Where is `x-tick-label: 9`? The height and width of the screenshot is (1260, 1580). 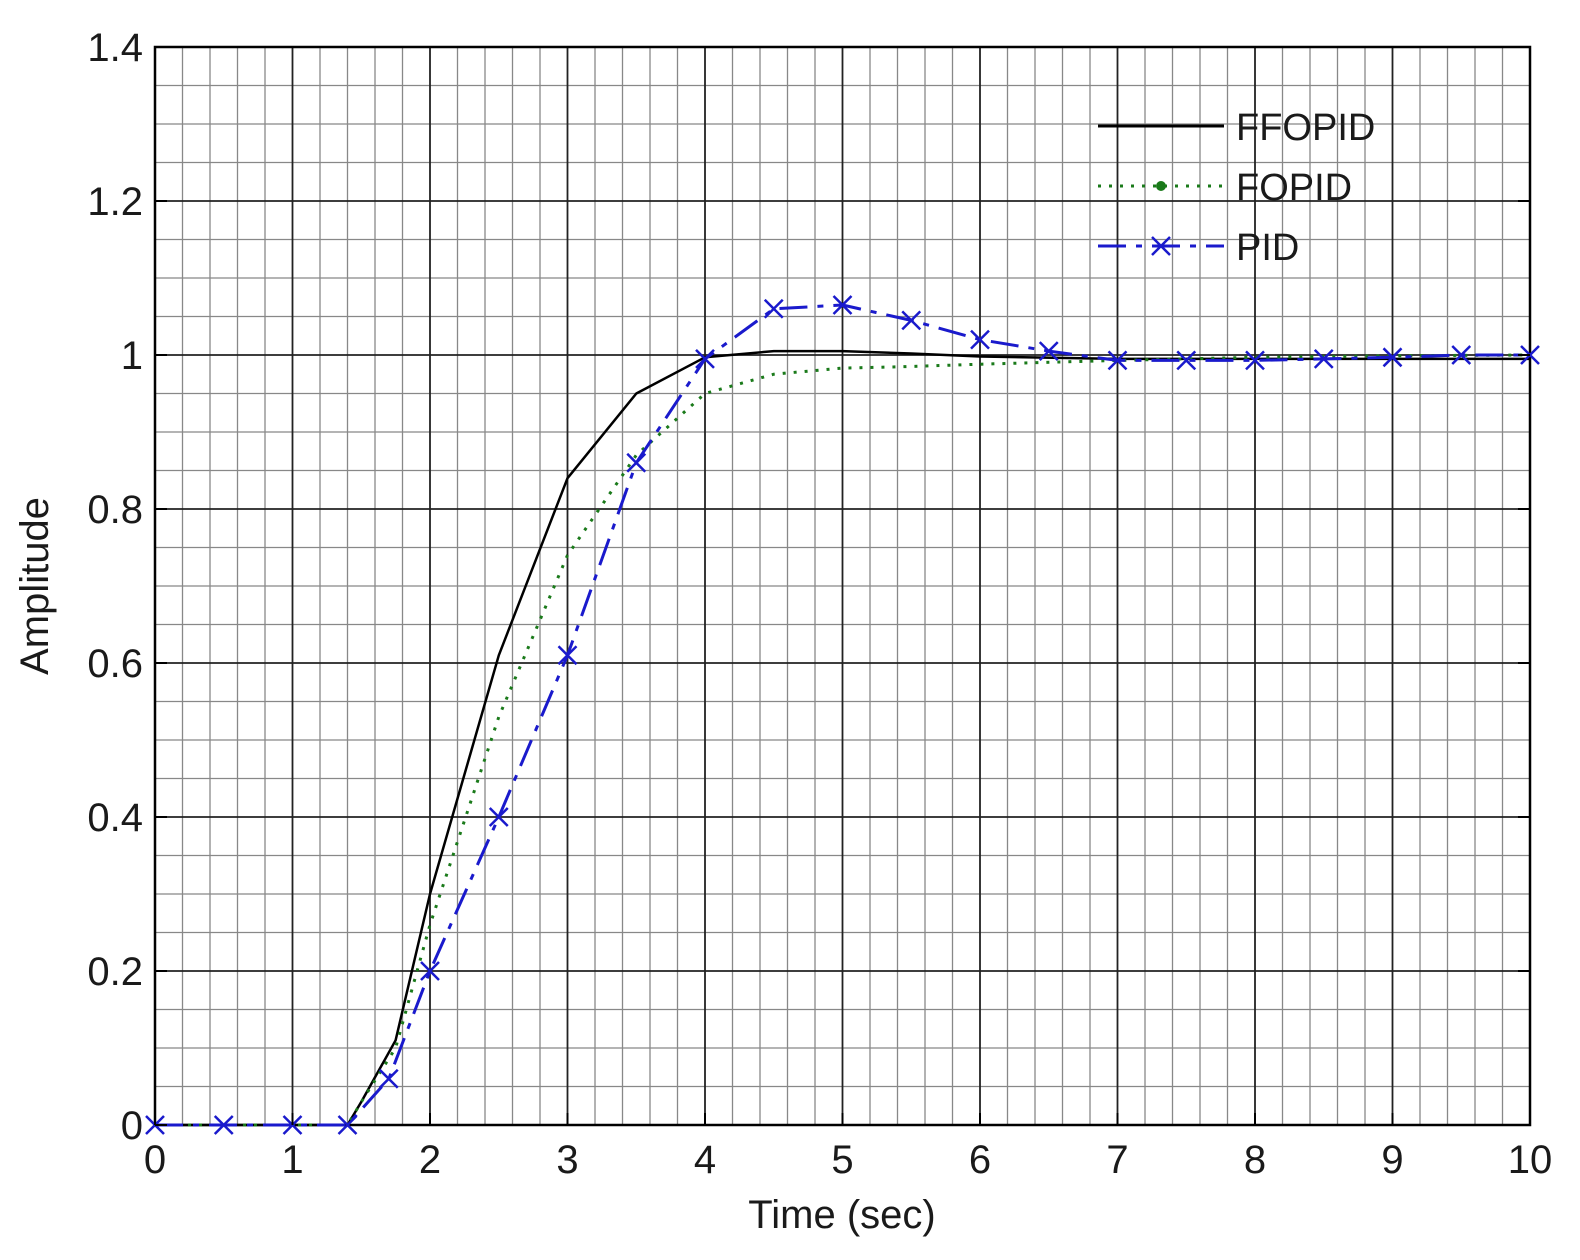 x-tick-label: 9 is located at coordinates (1392, 1160).